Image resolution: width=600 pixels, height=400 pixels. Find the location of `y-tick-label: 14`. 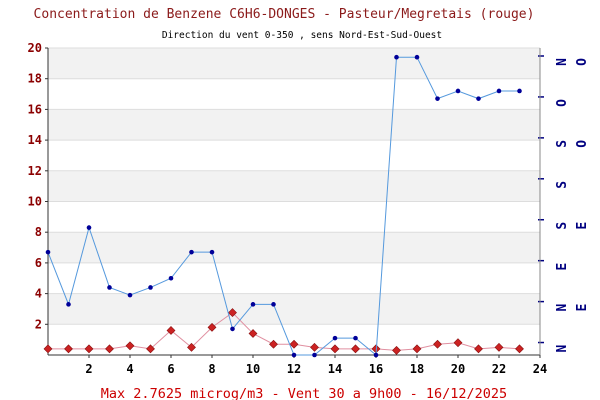

y-tick-label: 14 is located at coordinates (35, 140).